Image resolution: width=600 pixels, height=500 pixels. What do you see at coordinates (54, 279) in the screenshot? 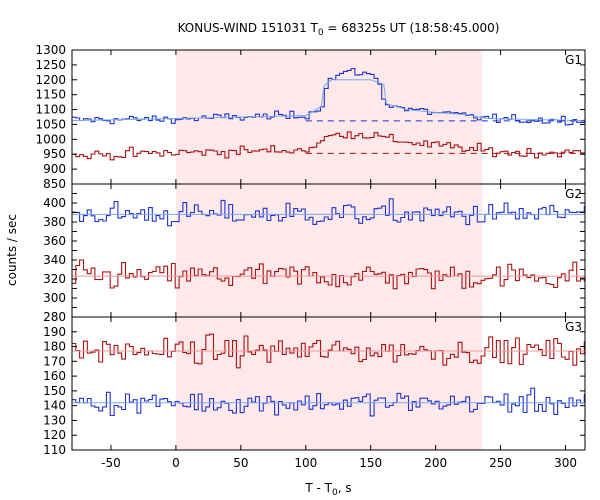
I see `panel-G2-ytick-label: 320` at bounding box center [54, 279].